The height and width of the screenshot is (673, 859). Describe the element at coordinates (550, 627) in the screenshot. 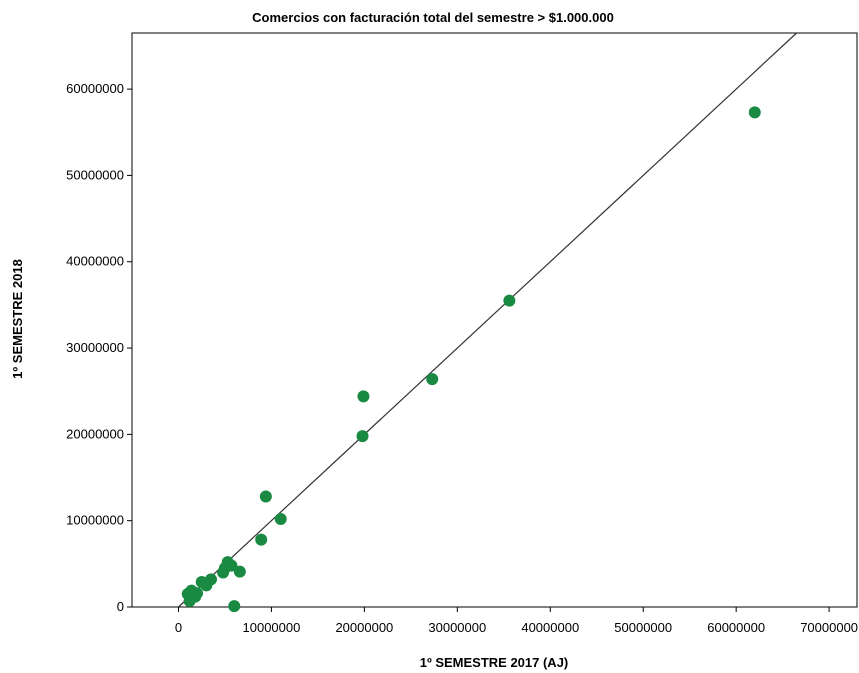

I see `x-tick-label: 40000000` at that location.